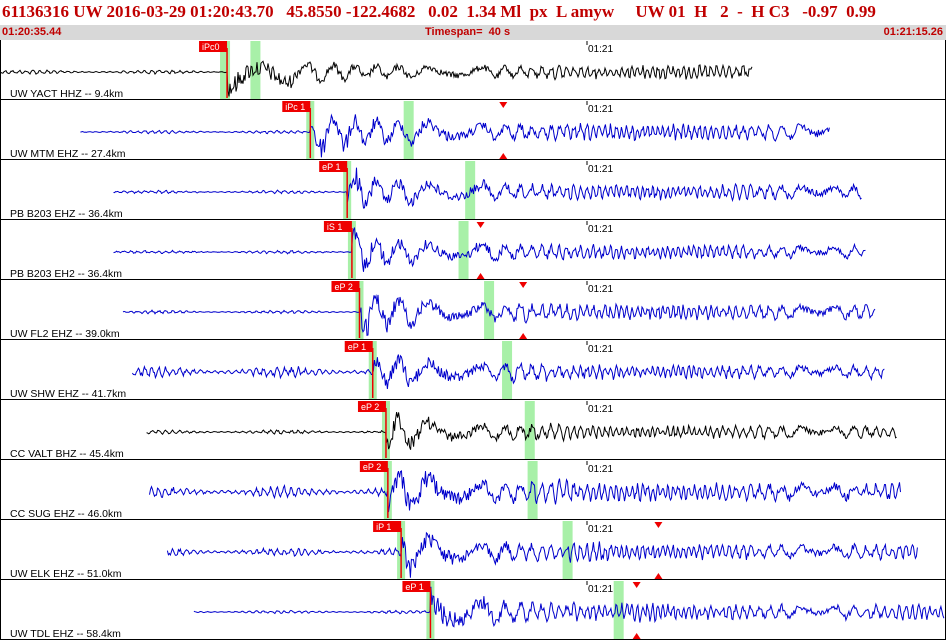 This screenshot has width=946, height=640. I want to click on trace-row: eP 2 01:21 CC VALT BHZ -- 45.4km, so click(473, 430).